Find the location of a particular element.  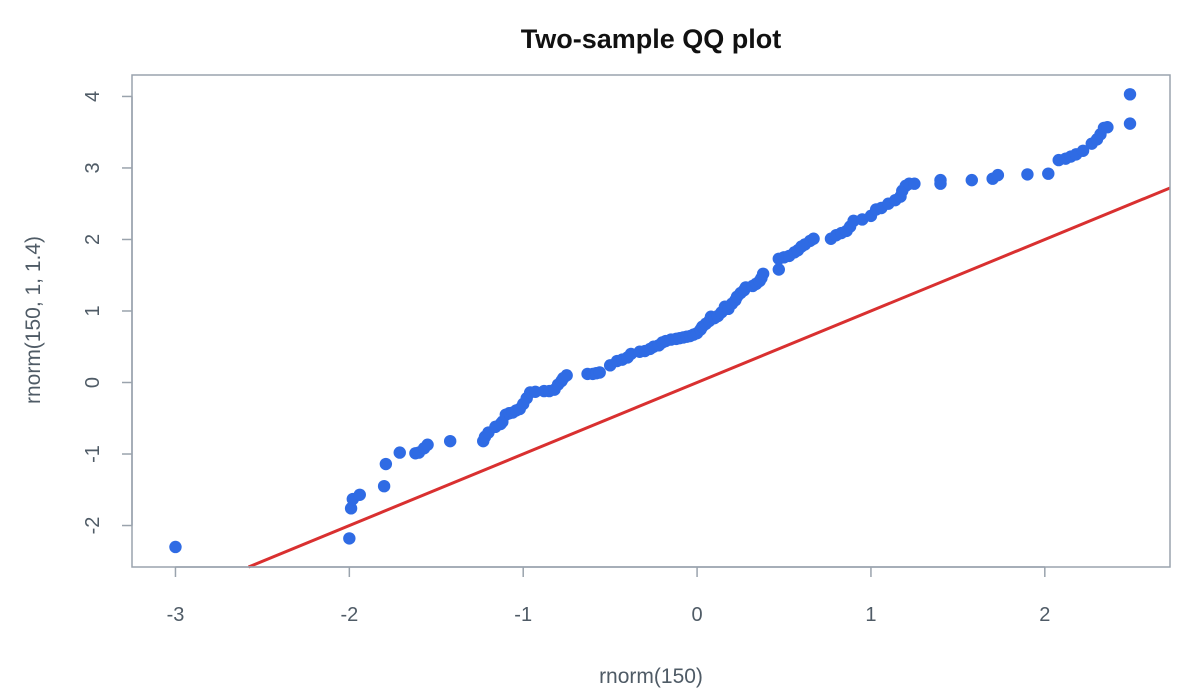

y-tick-label: 3 is located at coordinates (93, 167).